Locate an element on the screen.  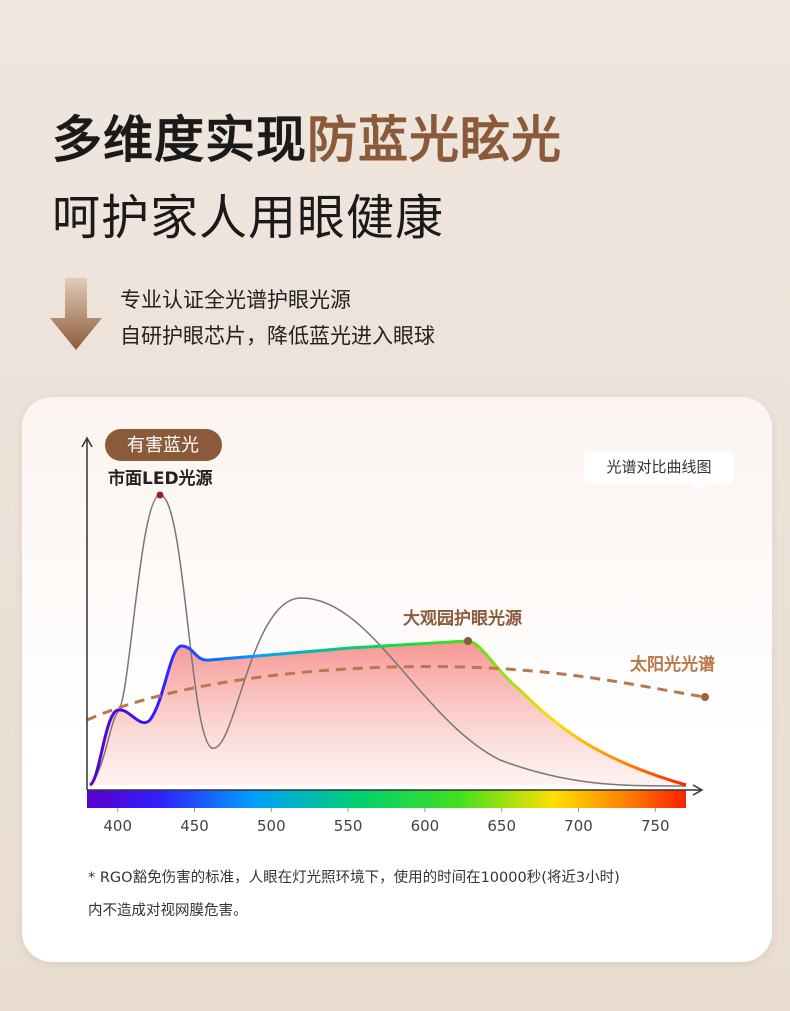
tag: 光谱对比曲线图 is located at coordinates (658, 467).